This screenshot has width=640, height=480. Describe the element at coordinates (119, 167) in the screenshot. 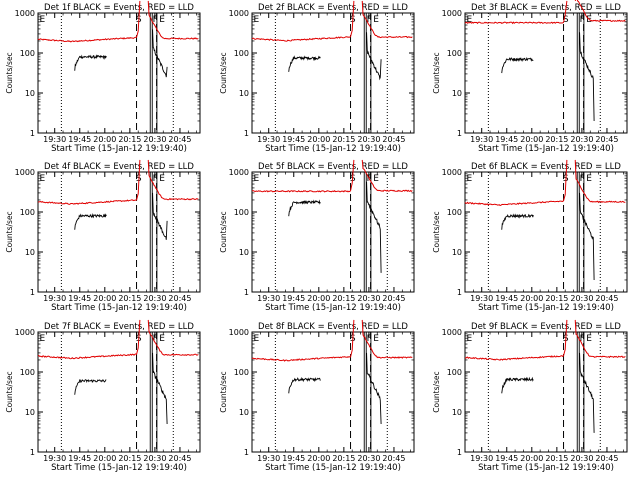

I see `panel-title: Det 4f BLACK = Events, RED = LLD` at that location.